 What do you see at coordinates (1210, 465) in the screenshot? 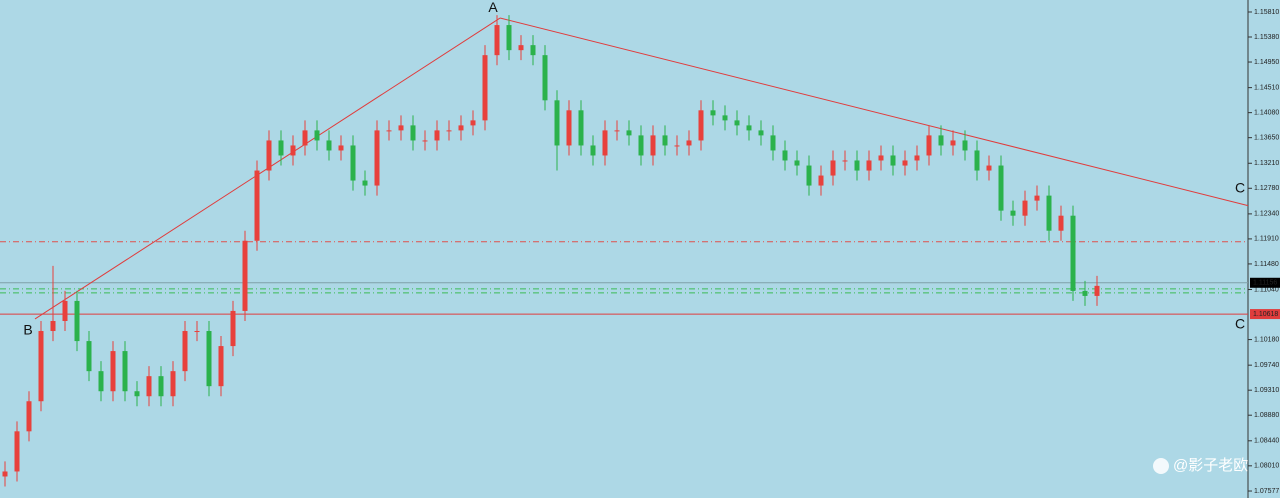
I see `watermark-text: @影子老欧` at bounding box center [1210, 465].